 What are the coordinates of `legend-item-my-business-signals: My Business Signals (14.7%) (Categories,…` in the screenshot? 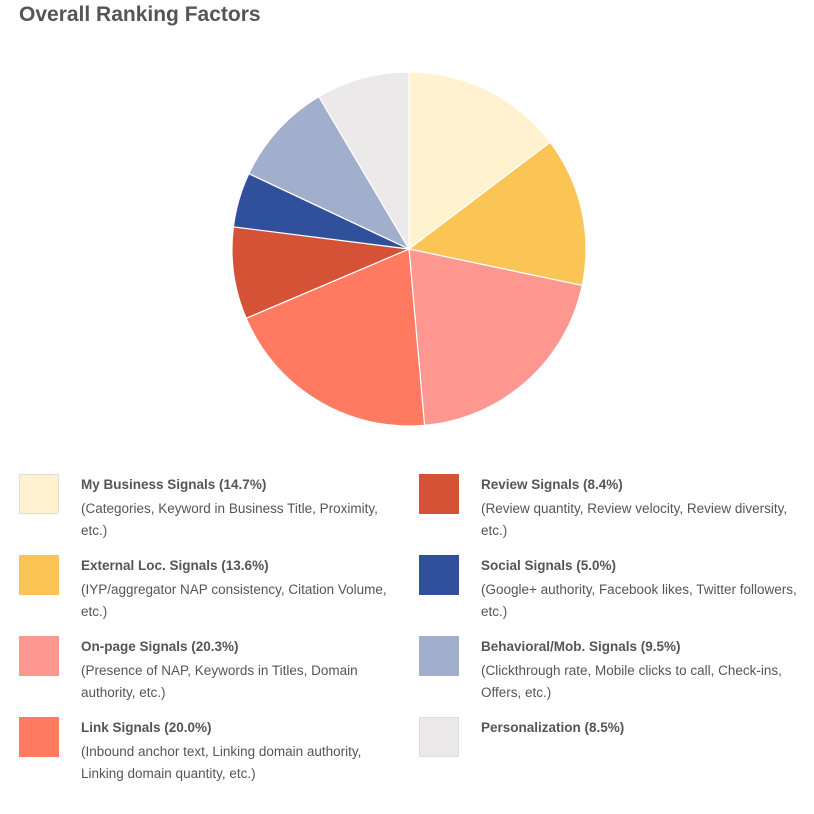 It's located at (214, 514).